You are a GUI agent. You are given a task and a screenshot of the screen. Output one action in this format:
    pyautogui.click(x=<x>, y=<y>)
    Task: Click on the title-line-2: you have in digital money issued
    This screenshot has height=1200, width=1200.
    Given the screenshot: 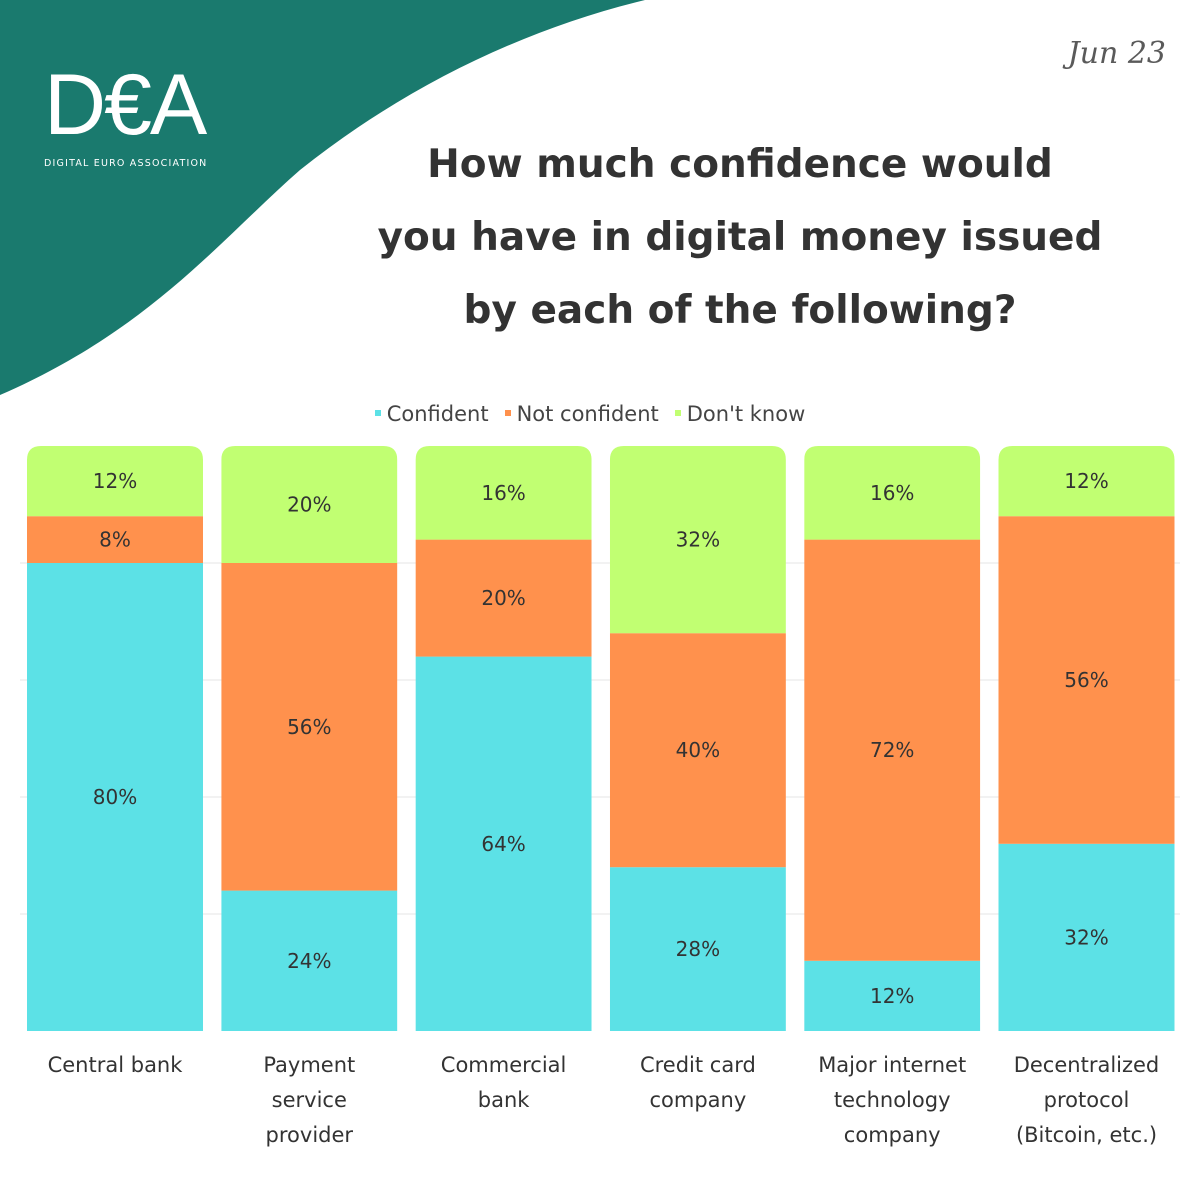 What is the action you would take?
    pyautogui.click(x=740, y=237)
    